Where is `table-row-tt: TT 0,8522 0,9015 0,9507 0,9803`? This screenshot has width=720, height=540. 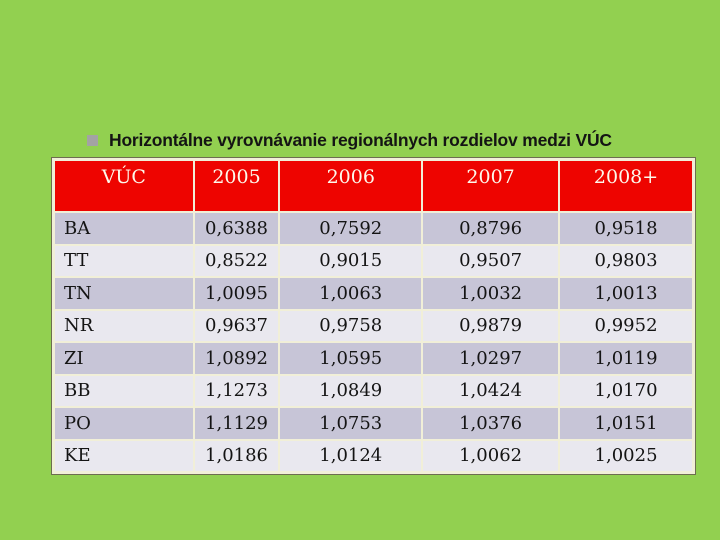
table-row-tt: TT 0,8522 0,9015 0,9507 0,9803 is located at coordinates (373, 260).